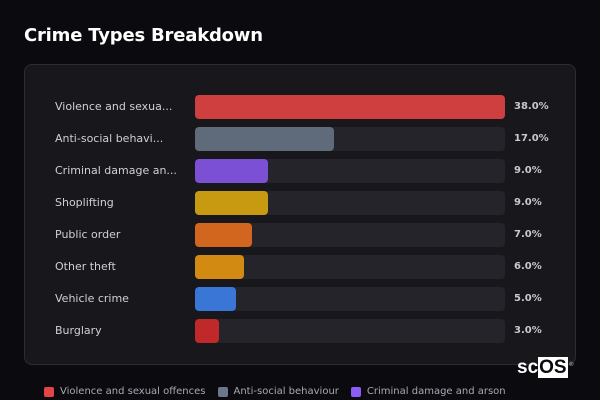 This screenshot has height=400, width=600. I want to click on bar-value: 7.0%, so click(528, 234).